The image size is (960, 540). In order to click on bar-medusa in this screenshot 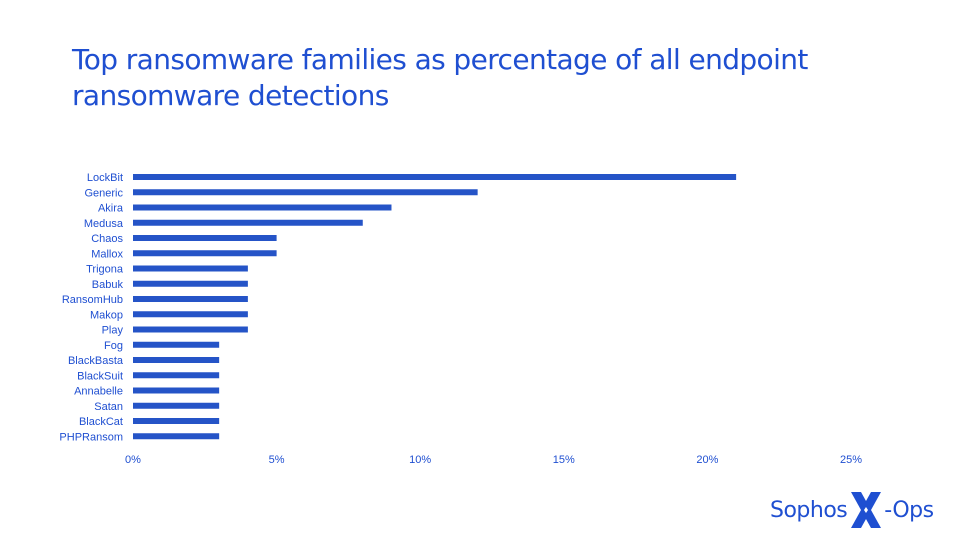, I will do `click(248, 222)`.